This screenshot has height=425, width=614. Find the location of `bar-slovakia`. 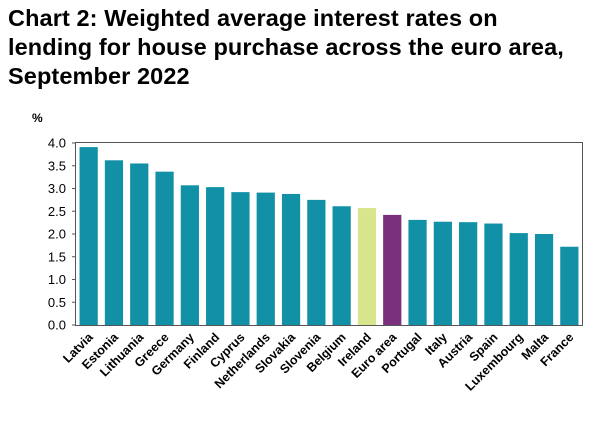

bar-slovakia is located at coordinates (291, 259).